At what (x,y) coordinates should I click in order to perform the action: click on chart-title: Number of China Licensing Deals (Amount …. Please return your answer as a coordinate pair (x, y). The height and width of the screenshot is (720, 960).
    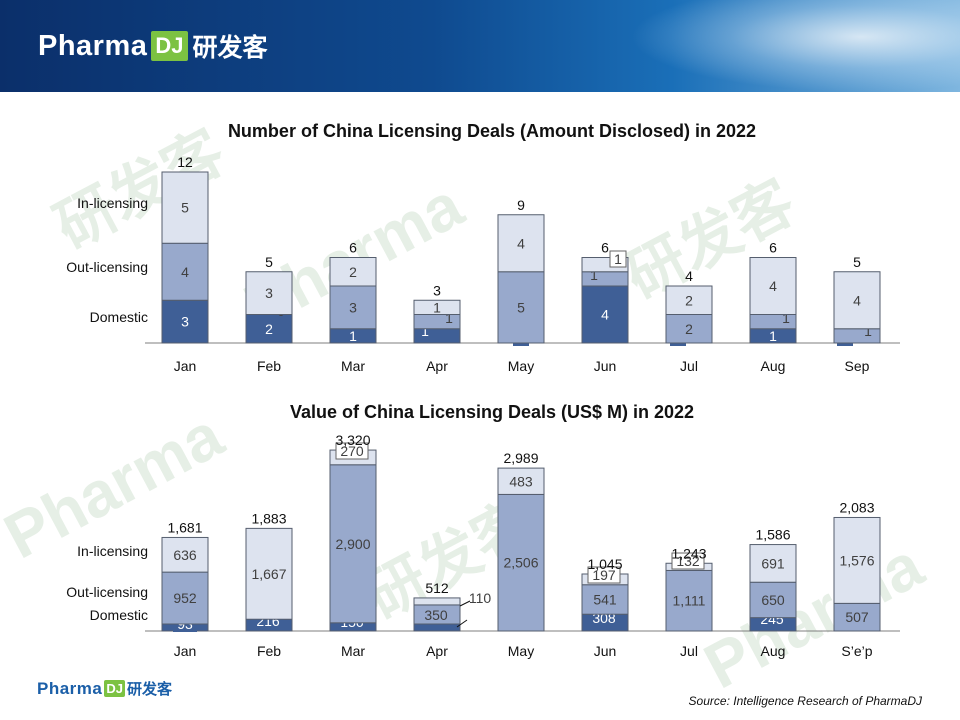
    Looking at the image, I should click on (492, 131).